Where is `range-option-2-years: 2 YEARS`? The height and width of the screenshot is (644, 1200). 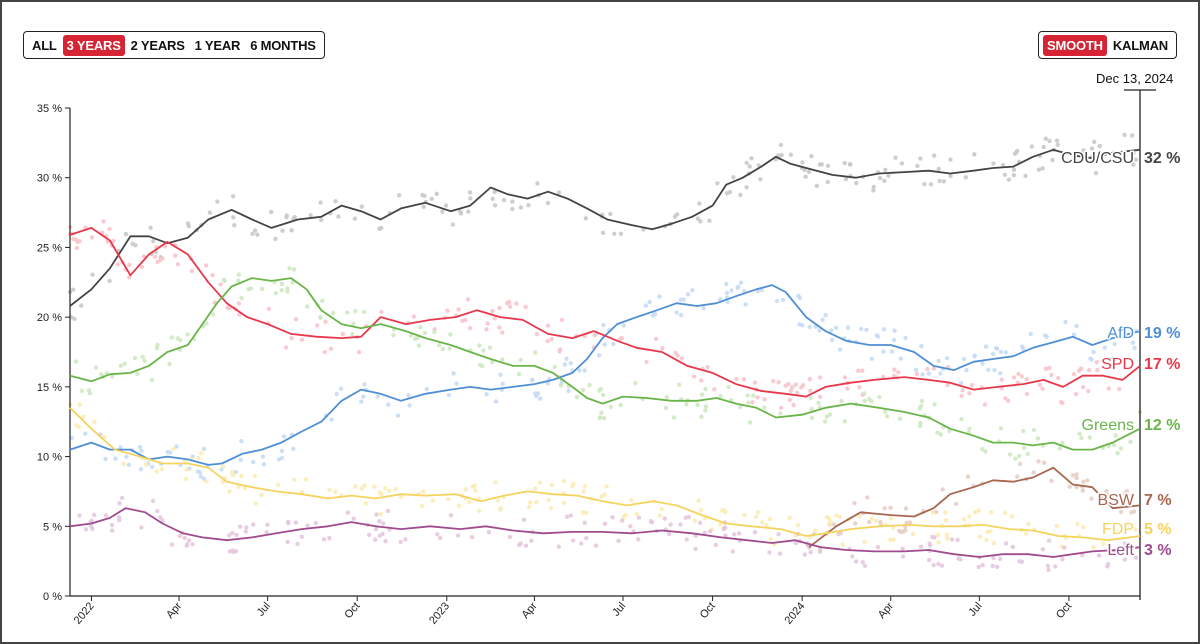
range-option-2-years: 2 YEARS is located at coordinates (157, 45).